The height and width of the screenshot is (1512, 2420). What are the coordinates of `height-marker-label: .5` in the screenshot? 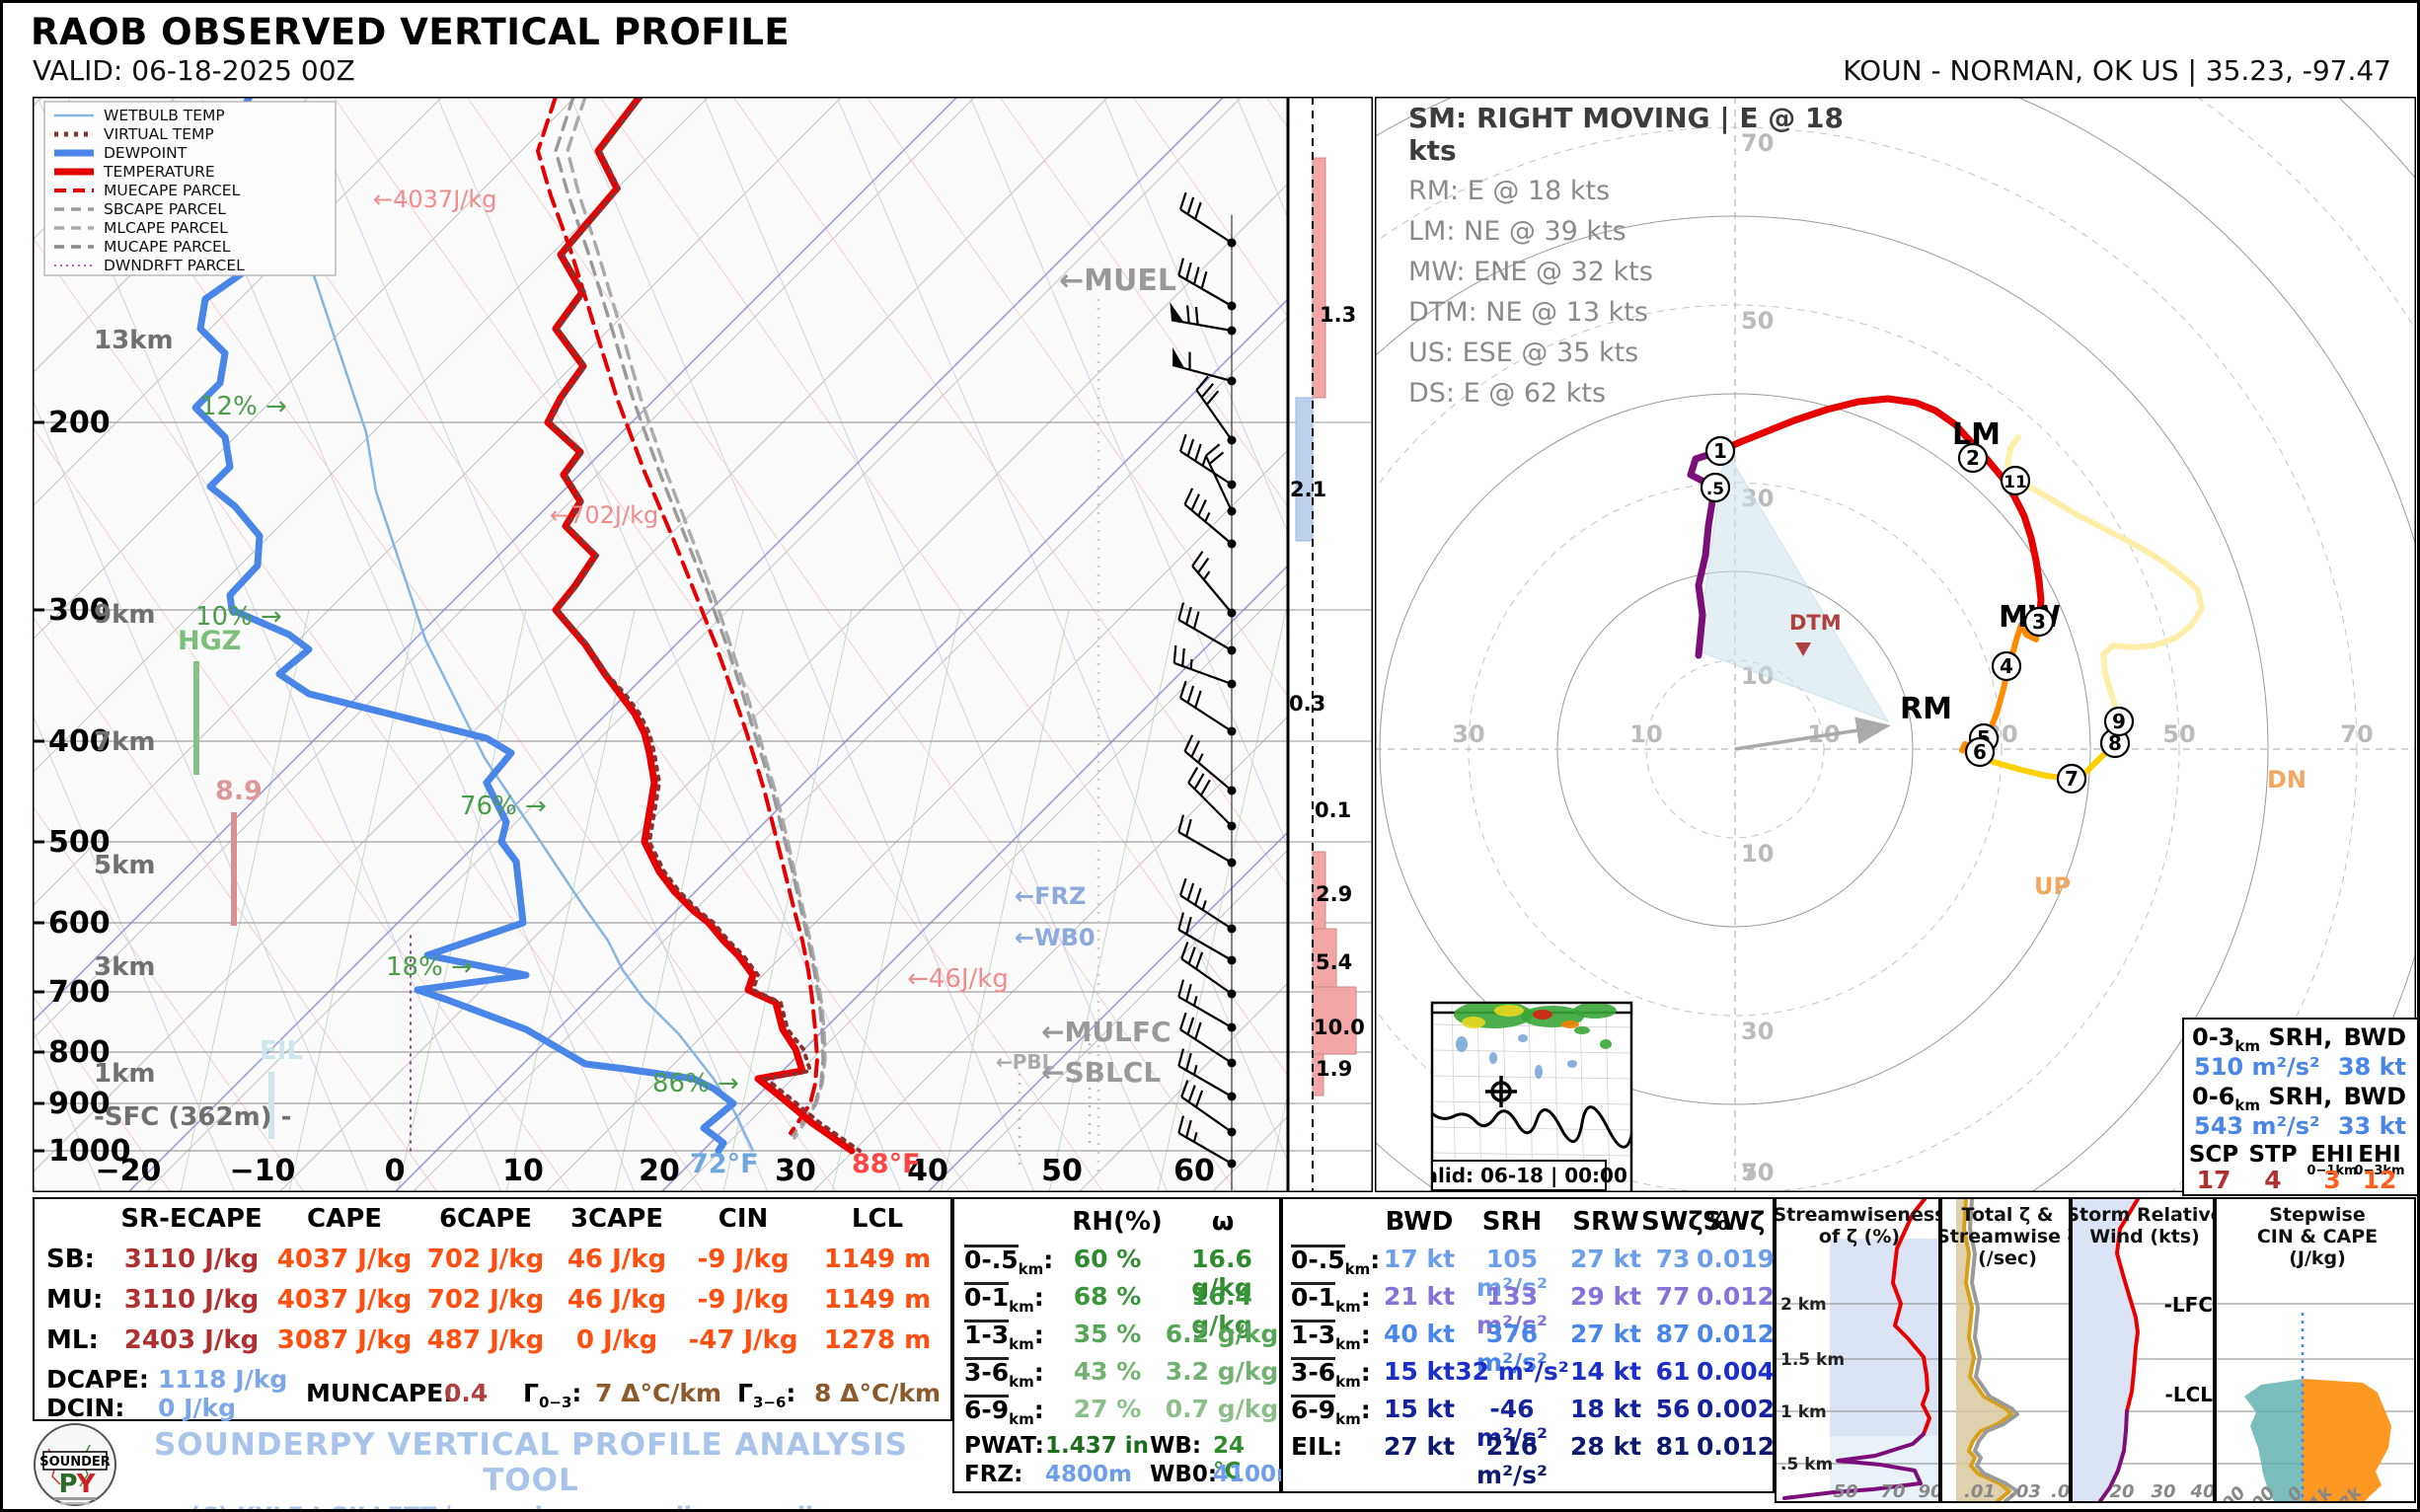 It's located at (1715, 490).